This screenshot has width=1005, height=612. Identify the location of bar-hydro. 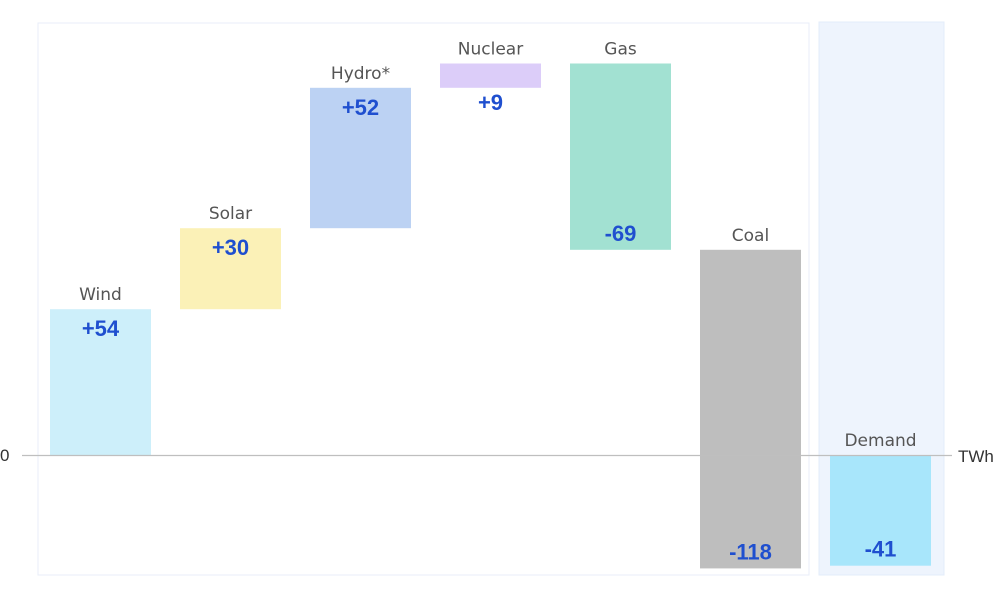
(360, 158).